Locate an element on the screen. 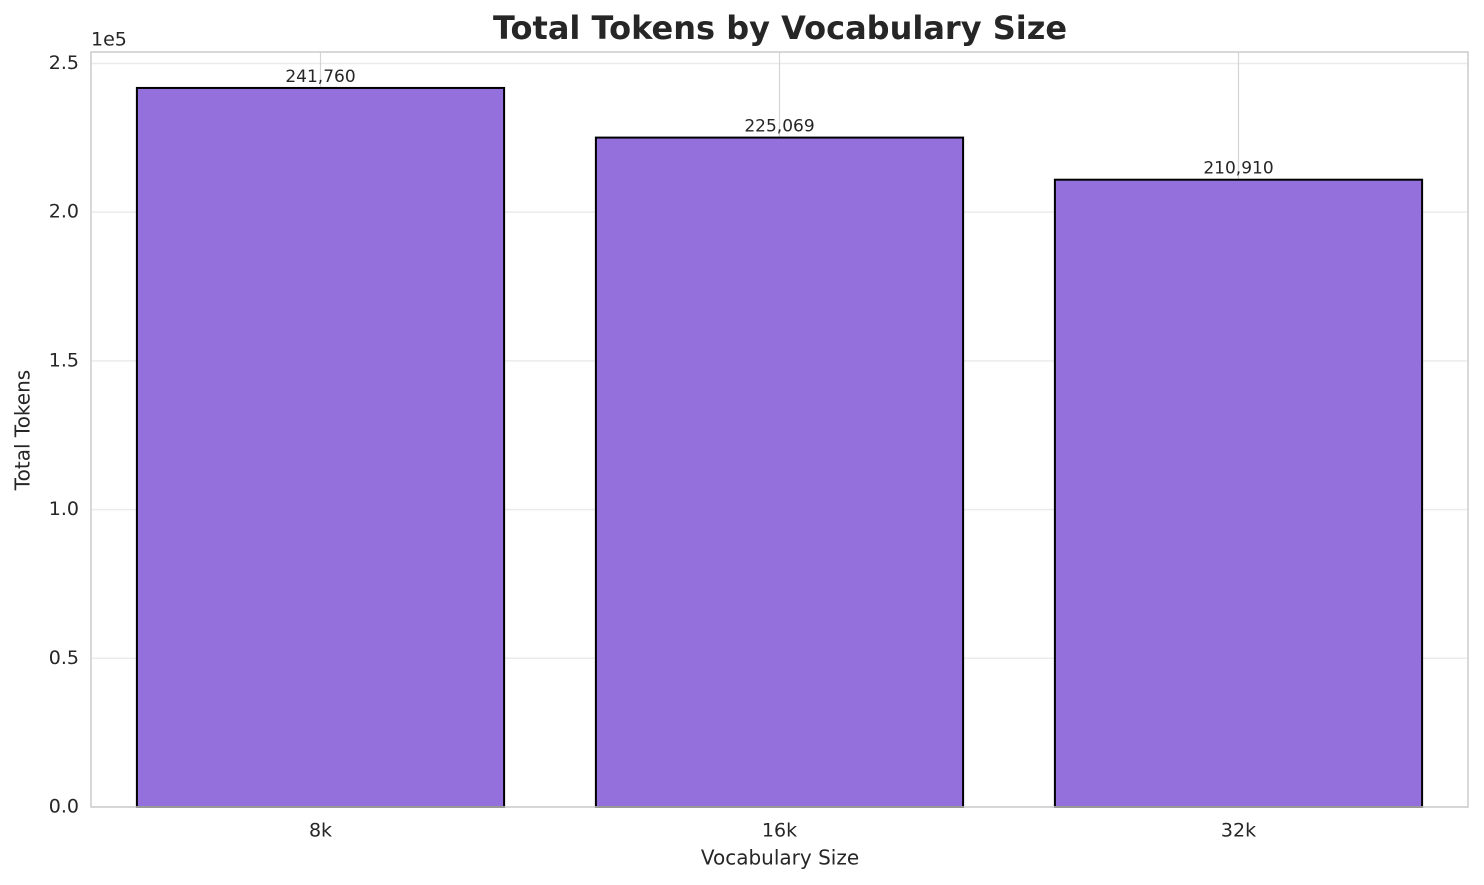 Image resolution: width=1484 pixels, height=885 pixels. value-label: 210,910 is located at coordinates (1238, 169).